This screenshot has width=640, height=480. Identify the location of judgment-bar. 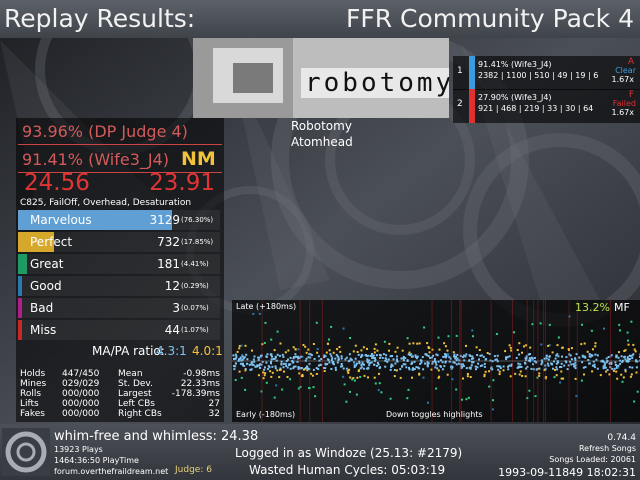
(36, 242).